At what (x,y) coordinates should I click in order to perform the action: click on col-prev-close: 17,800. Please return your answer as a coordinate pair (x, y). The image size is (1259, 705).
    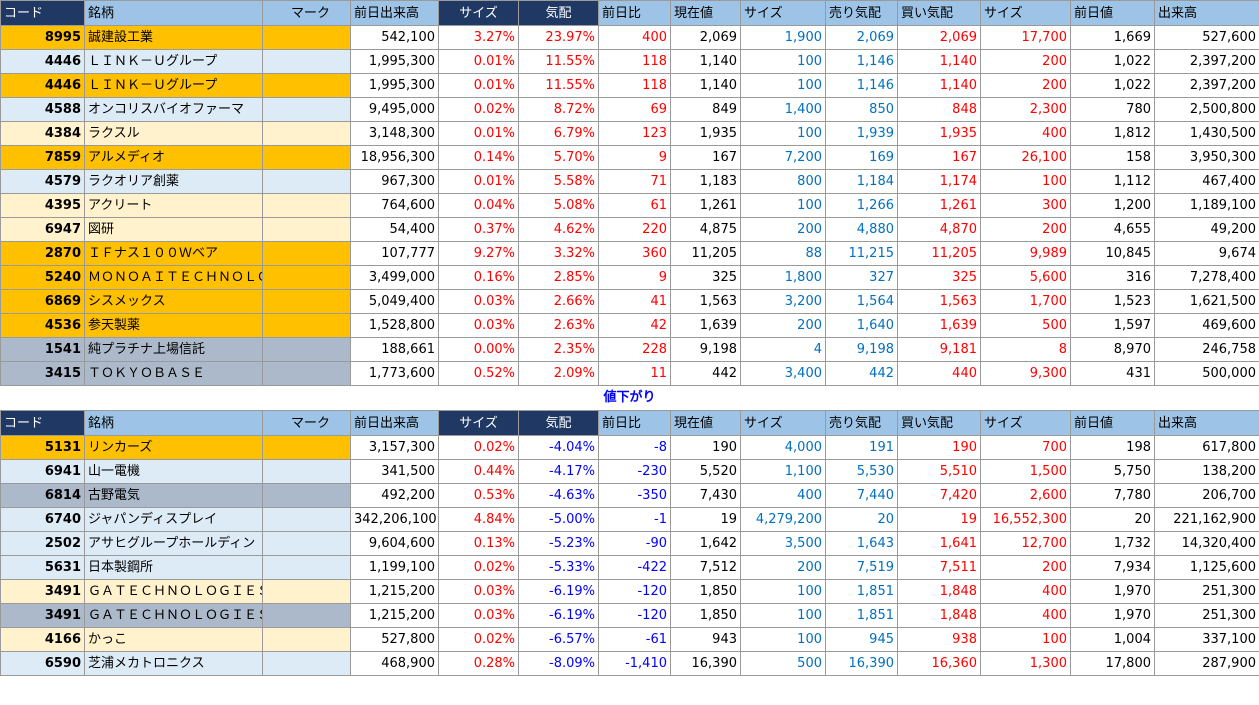
    Looking at the image, I should click on (1112, 663).